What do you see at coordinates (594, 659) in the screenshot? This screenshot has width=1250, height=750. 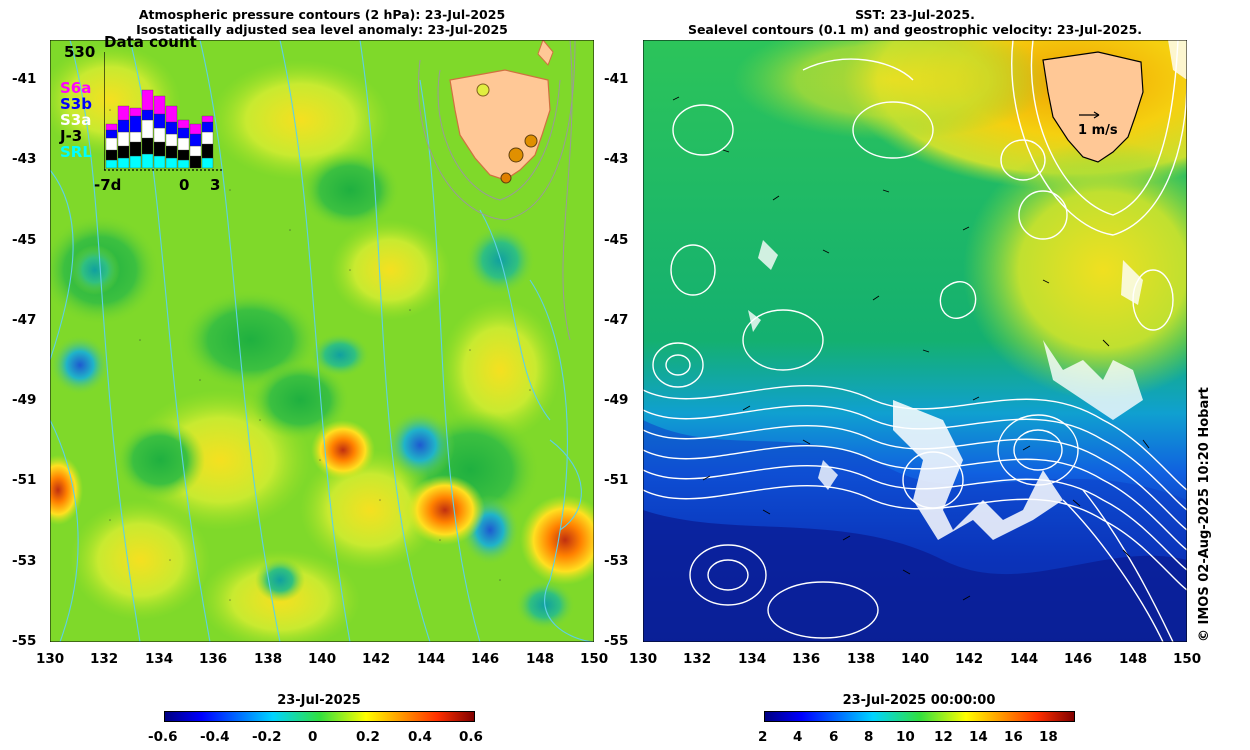 I see `left-lon-tick: 150` at bounding box center [594, 659].